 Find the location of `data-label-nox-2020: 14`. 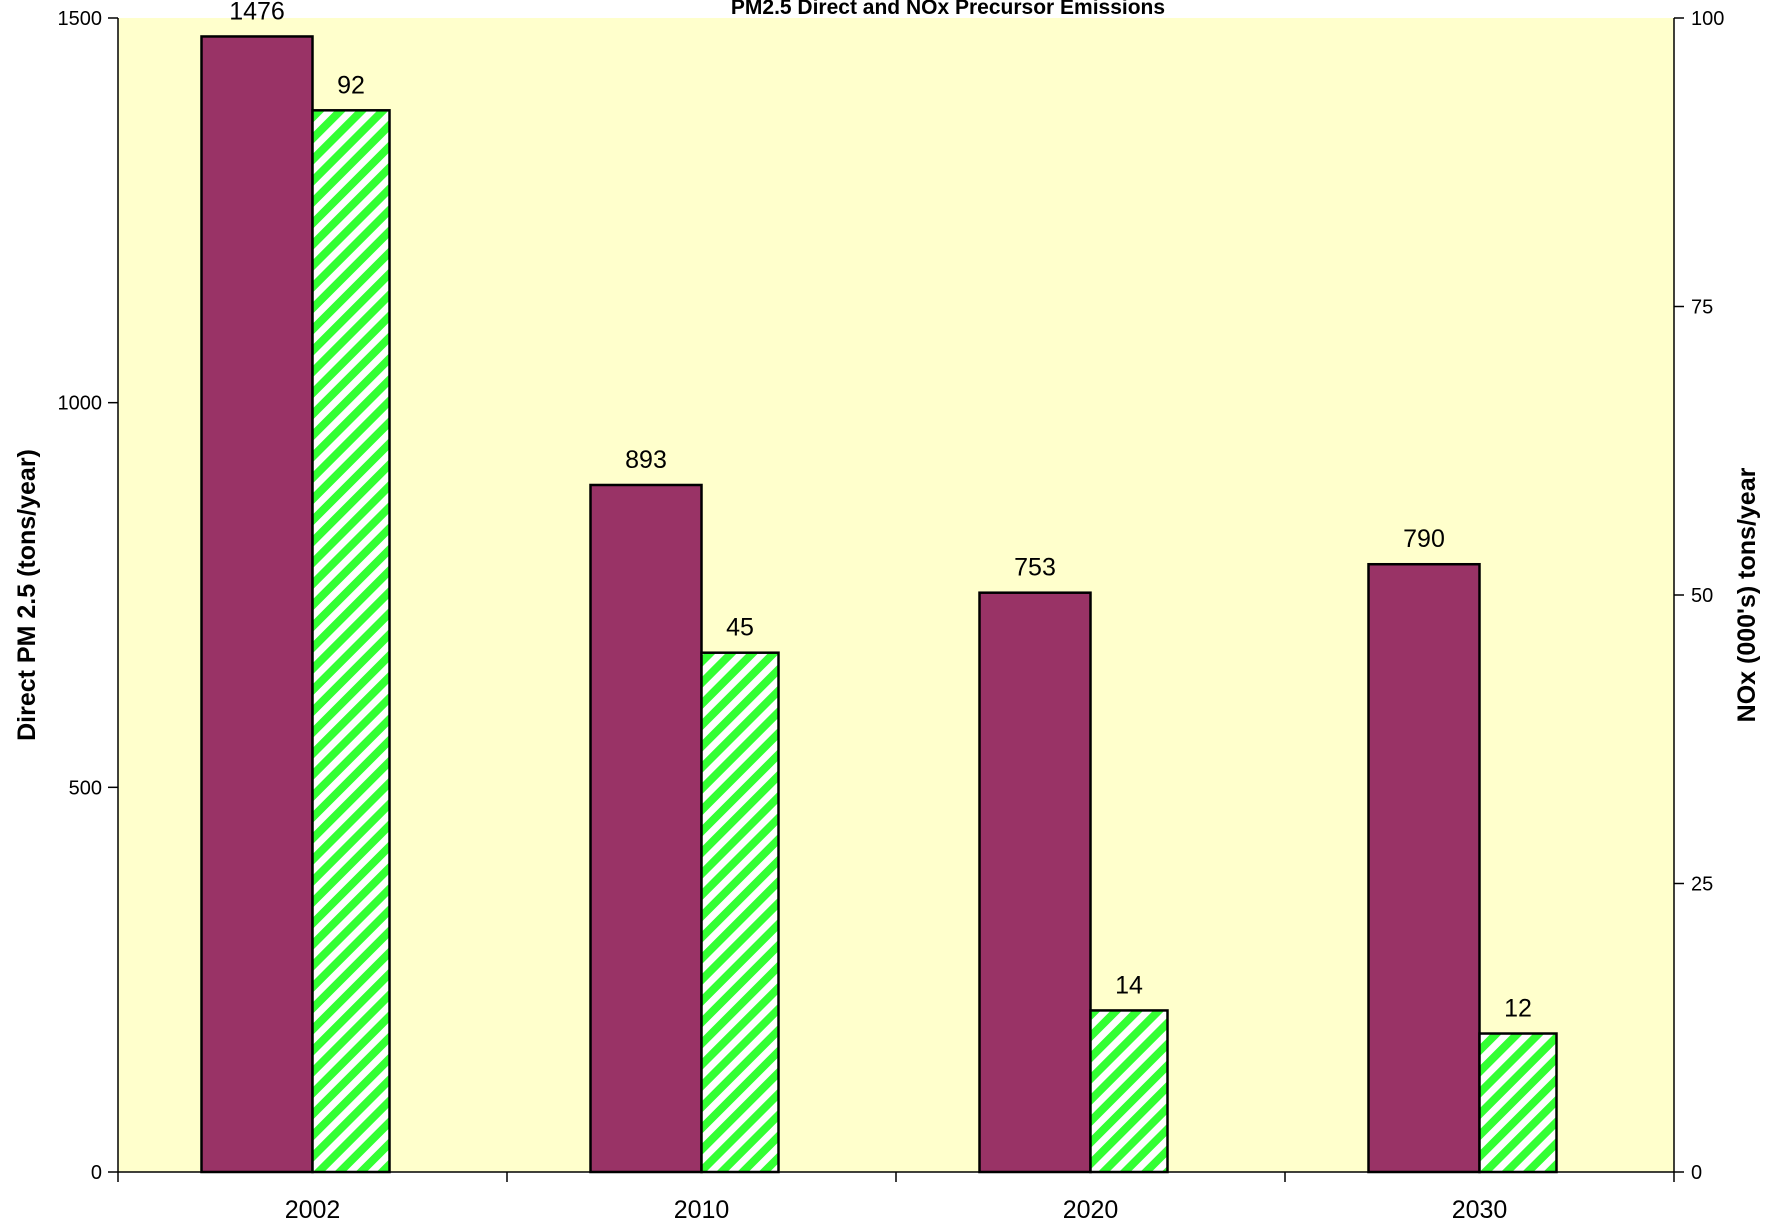

data-label-nox-2020: 14 is located at coordinates (1129, 985).